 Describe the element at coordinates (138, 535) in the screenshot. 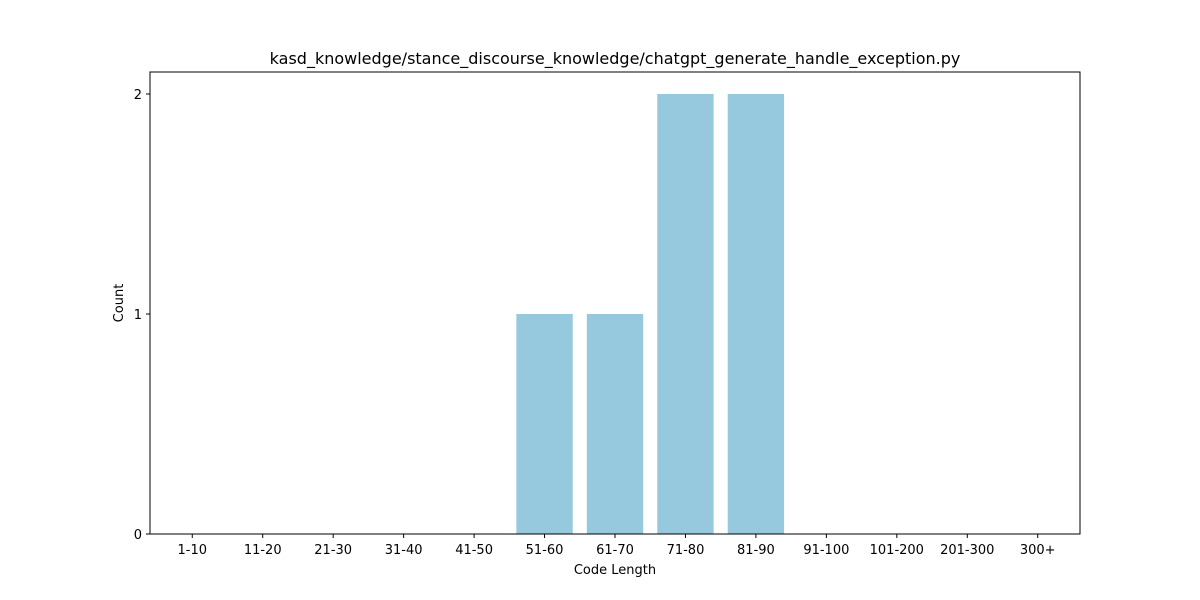

I see `y-tick-label: 0` at that location.